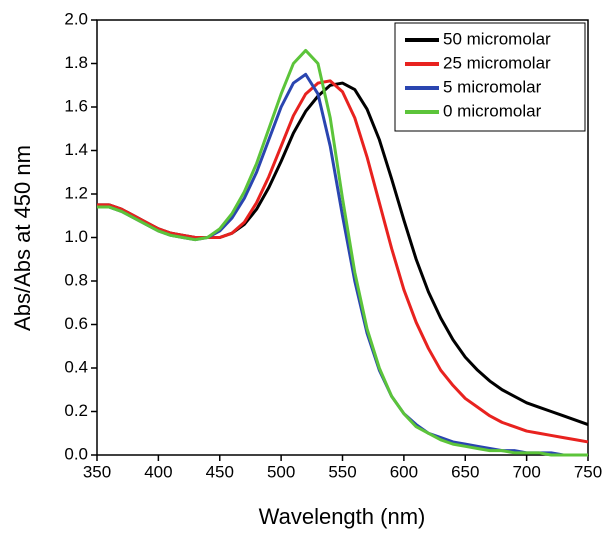 The height and width of the screenshot is (536, 606). Describe the element at coordinates (220, 471) in the screenshot. I see `x-tick-label: 450` at that location.